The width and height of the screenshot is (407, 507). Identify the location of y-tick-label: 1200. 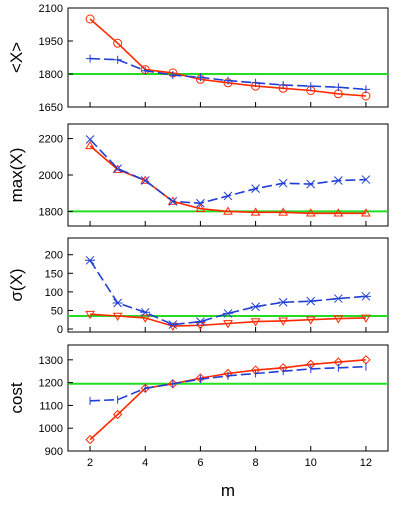
(51, 384).